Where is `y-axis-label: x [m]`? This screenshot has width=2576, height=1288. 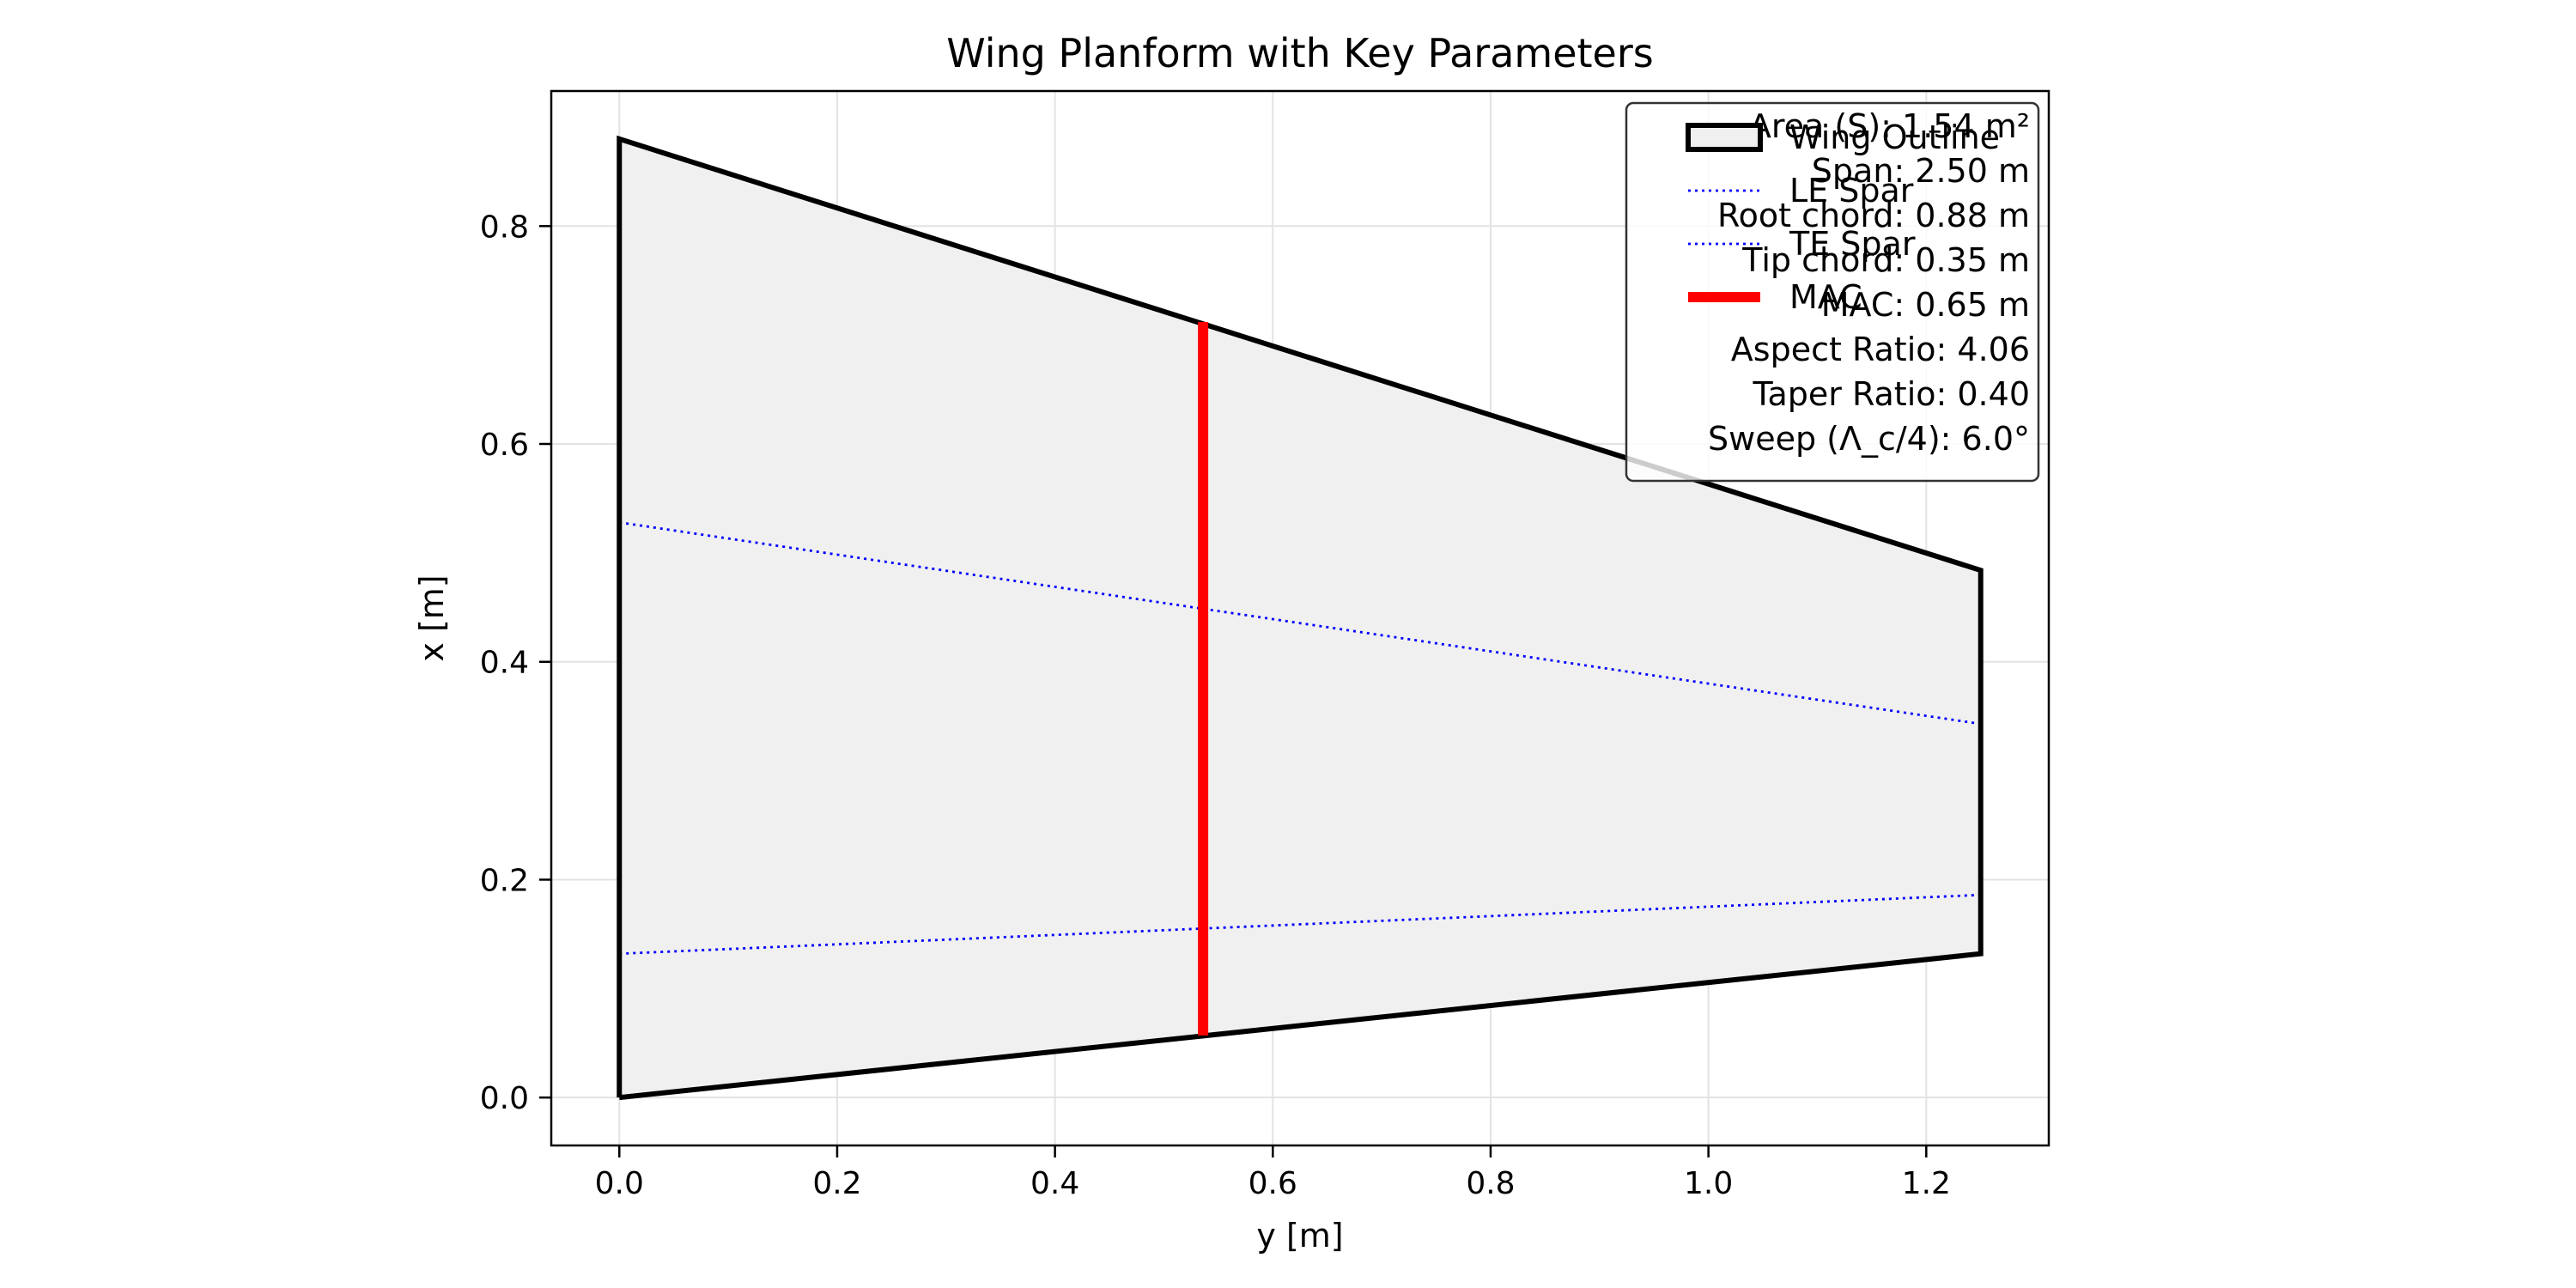 y-axis-label: x [m] is located at coordinates (432, 618).